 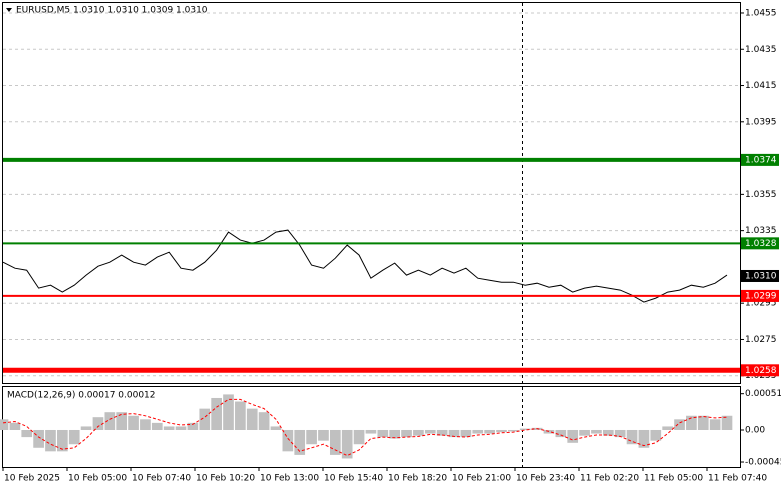 What do you see at coordinates (763, 463) in the screenshot?
I see `y-tick-label: -0.00045` at bounding box center [763, 463].